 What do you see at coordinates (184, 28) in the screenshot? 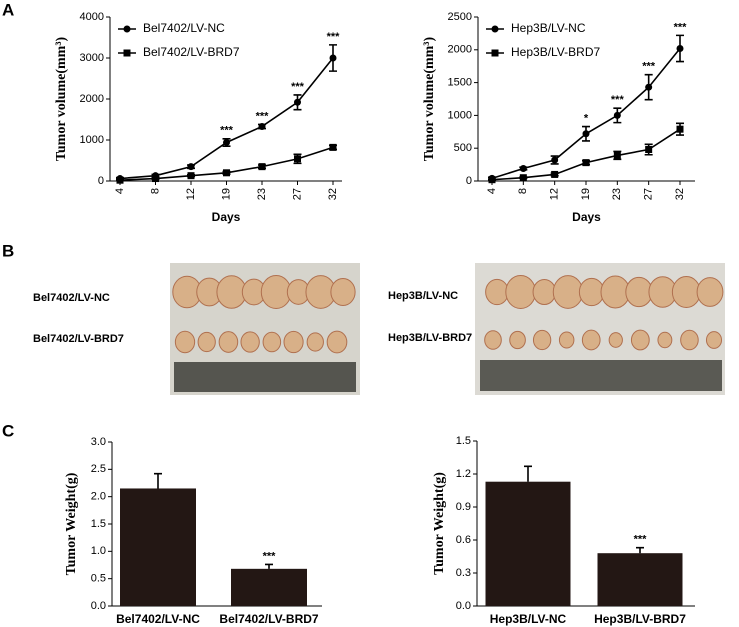
I see `legend-label: Bel7402/LV-NC` at bounding box center [184, 28].